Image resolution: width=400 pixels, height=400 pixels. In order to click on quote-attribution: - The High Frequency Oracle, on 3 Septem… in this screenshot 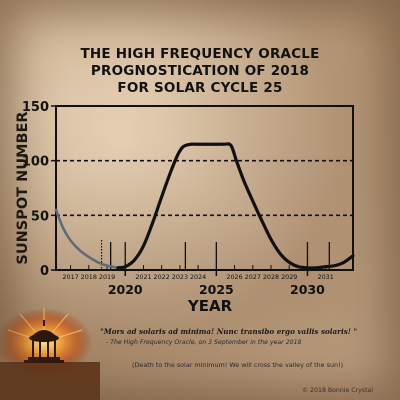, I will do `click(204, 342)`.